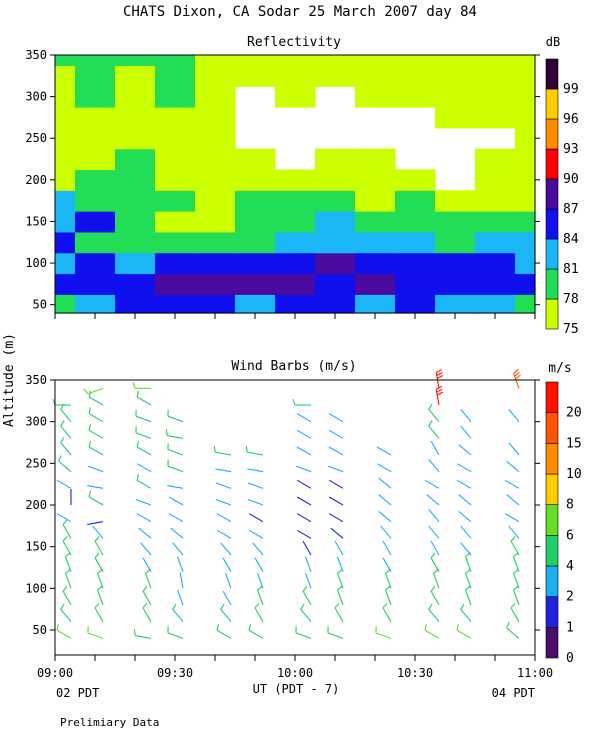 Image resolution: width=600 pixels, height=750 pixels. What do you see at coordinates (109, 722) in the screenshot?
I see `preliminary-note: Prelimiary Data` at bounding box center [109, 722].